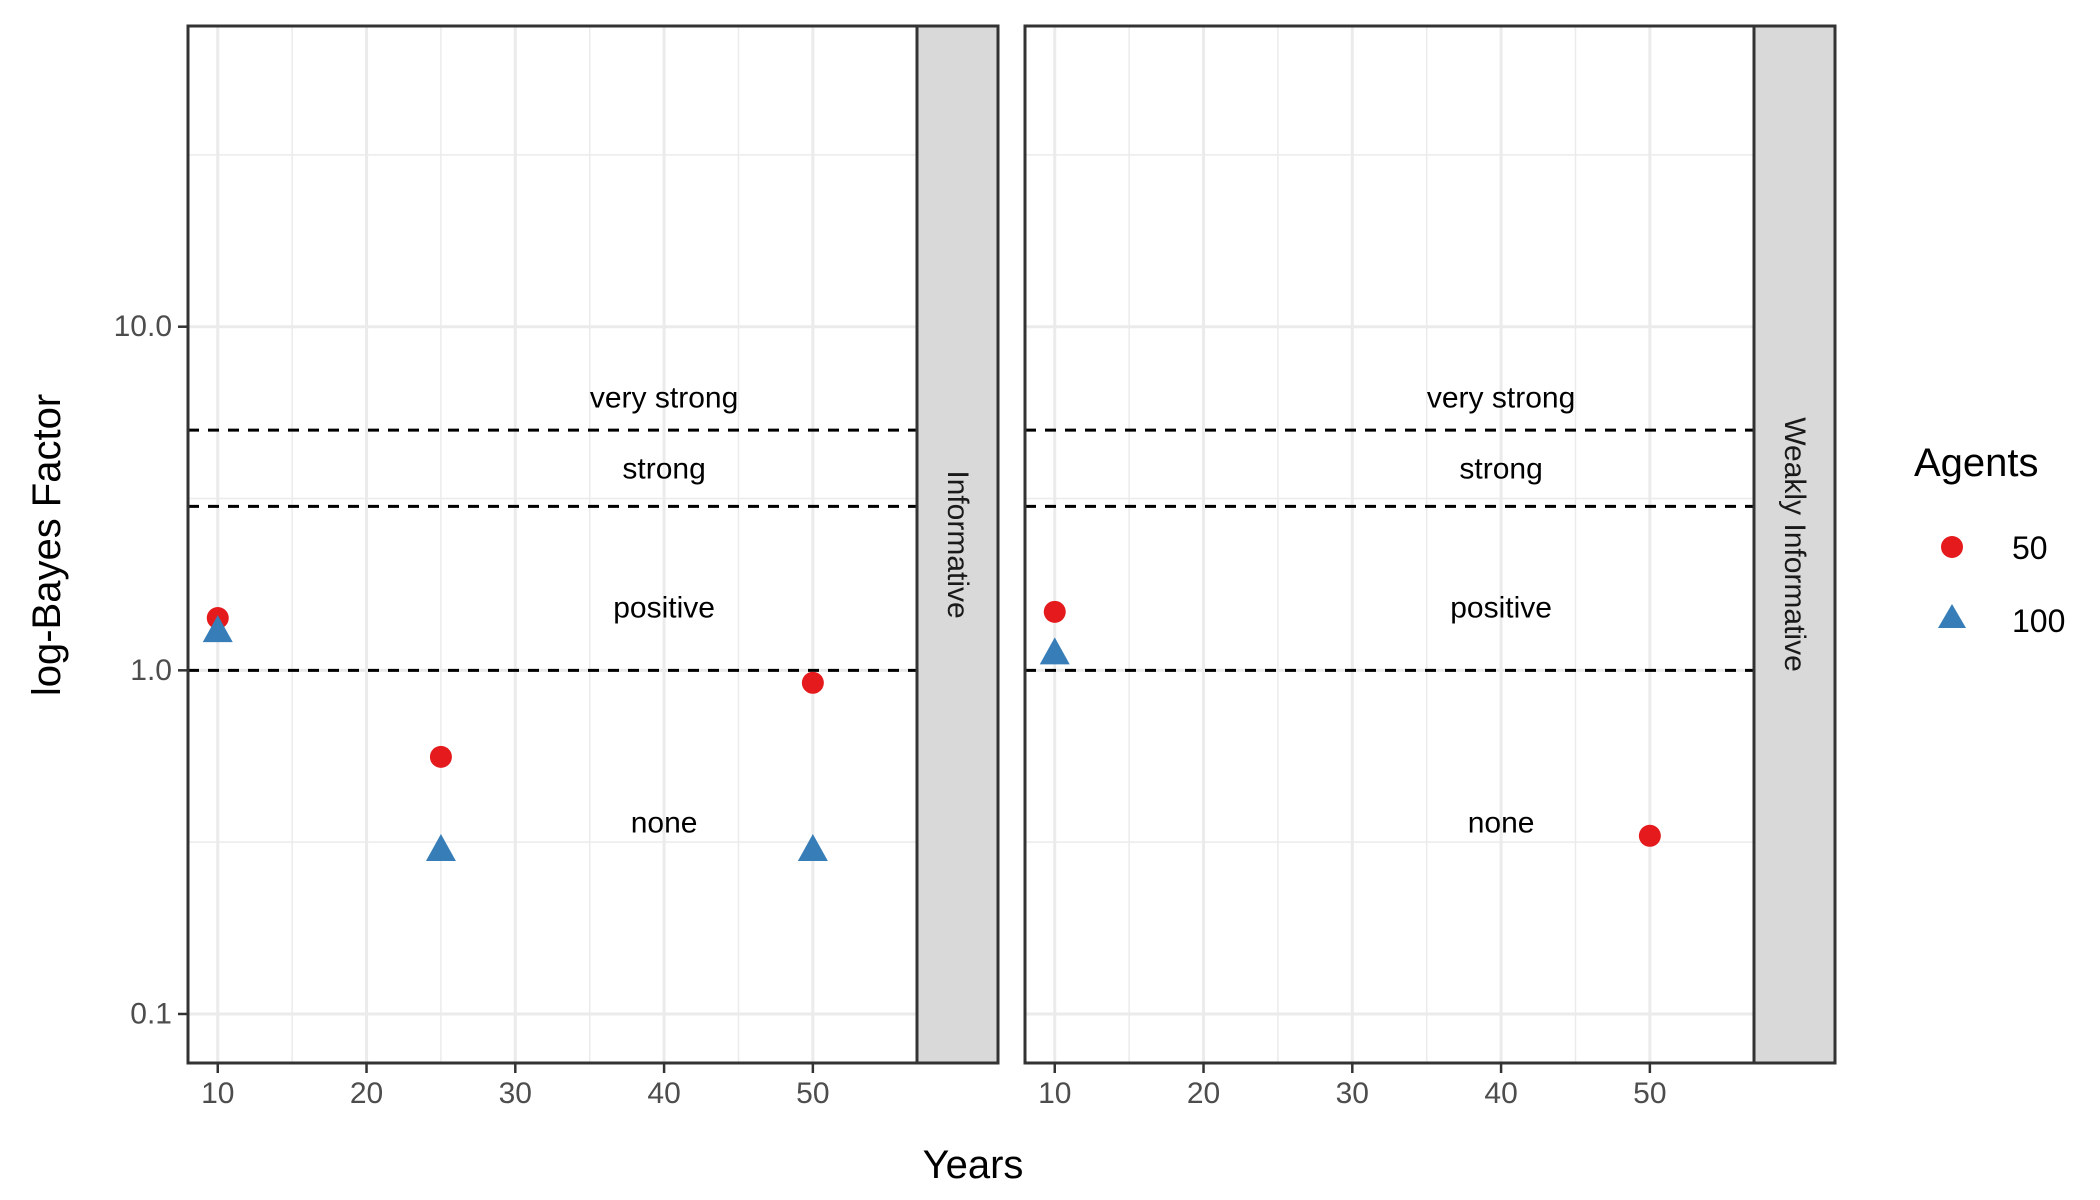 The height and width of the screenshot is (1200, 2100). Describe the element at coordinates (1989, 540) in the screenshot. I see `legend: Agents 50 100` at that location.